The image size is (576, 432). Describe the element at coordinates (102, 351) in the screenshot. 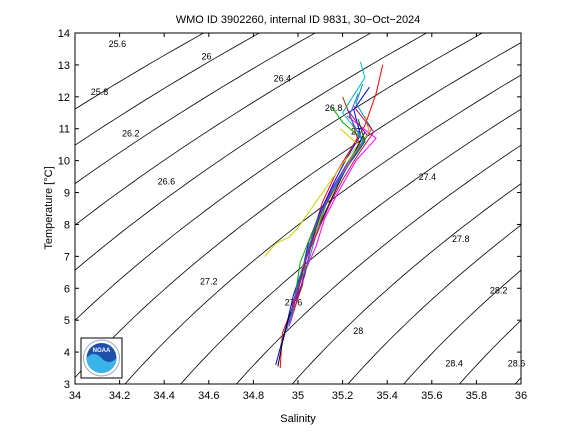

I see `noaa-logo-text: NOAA` at that location.